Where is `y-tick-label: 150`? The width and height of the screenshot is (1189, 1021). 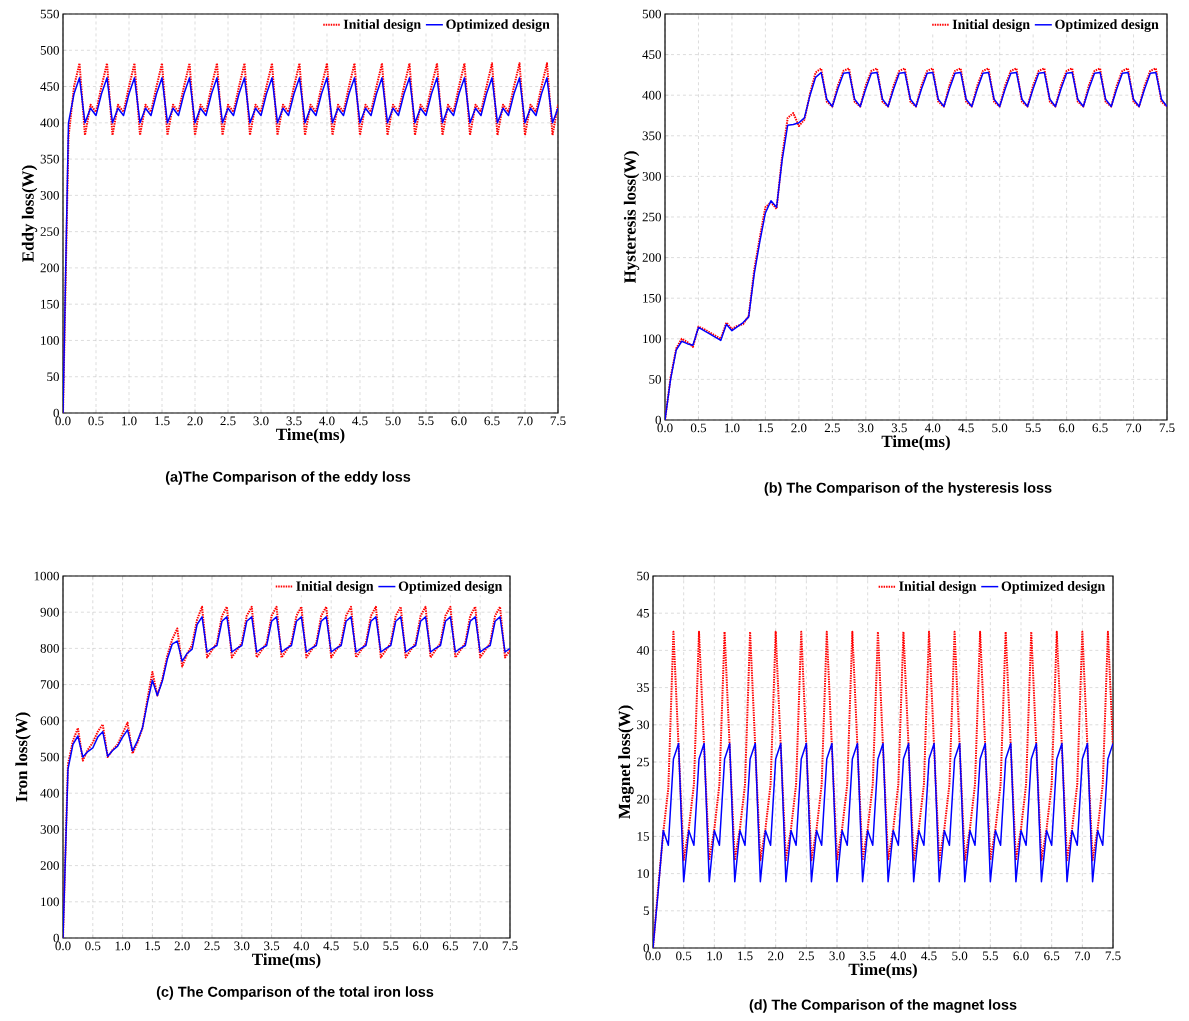
y-tick-label: 150 is located at coordinates (652, 298).